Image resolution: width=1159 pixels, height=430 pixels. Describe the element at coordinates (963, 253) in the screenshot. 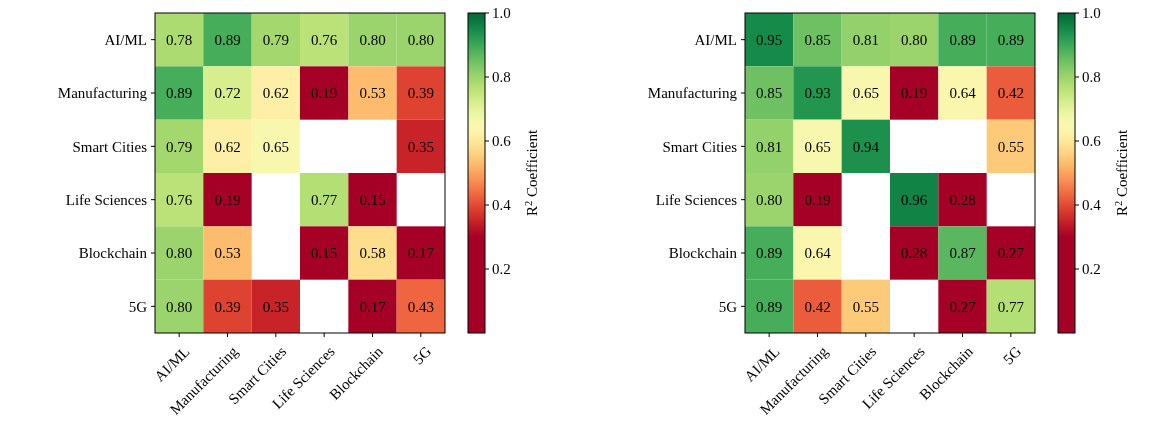

I see `data-label: 0.87` at that location.